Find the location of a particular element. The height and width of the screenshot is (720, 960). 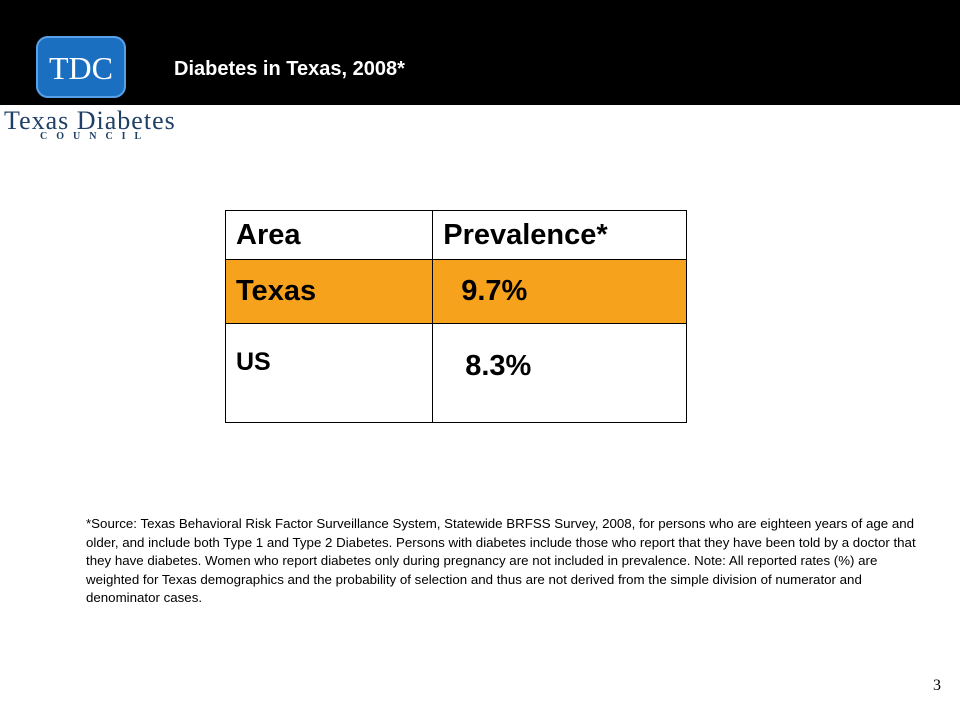

table-row: Texas 9.7% is located at coordinates (455, 291).